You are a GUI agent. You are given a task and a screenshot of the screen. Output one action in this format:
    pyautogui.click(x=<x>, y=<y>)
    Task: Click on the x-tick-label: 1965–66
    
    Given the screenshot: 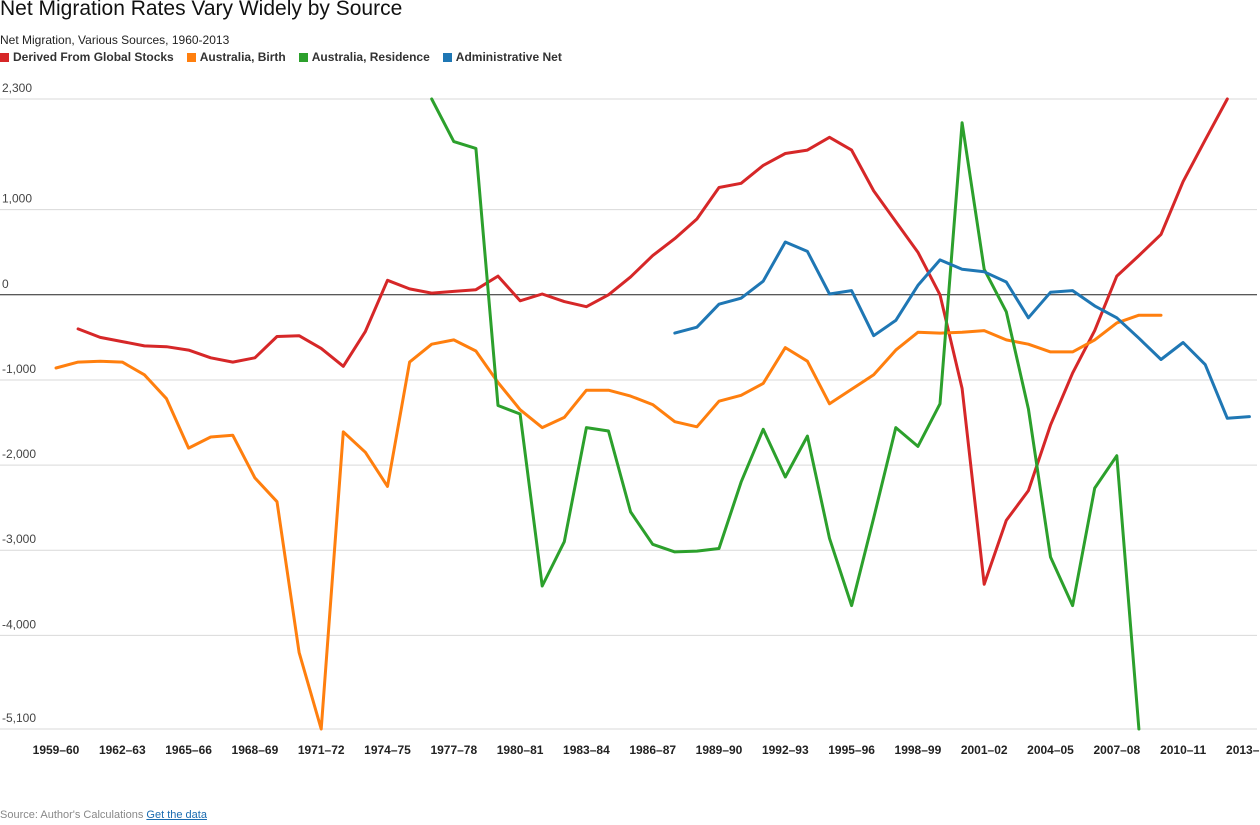 What is the action you would take?
    pyautogui.click(x=188, y=750)
    